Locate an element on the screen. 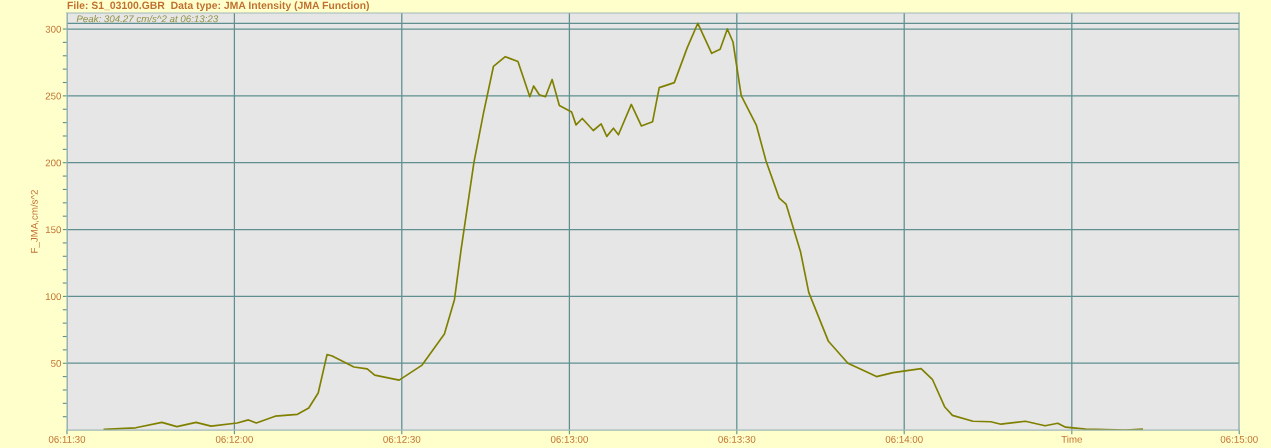 The height and width of the screenshot is (448, 1271). x-tick-label: 06:15:00 is located at coordinates (1239, 439).